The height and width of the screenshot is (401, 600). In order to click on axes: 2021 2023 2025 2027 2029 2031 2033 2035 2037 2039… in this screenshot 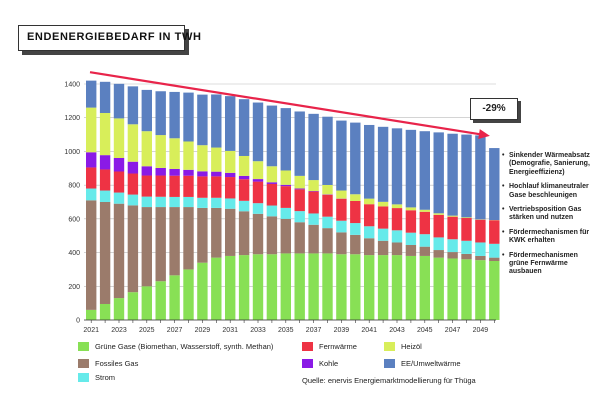, I will do `click(289, 326)`.